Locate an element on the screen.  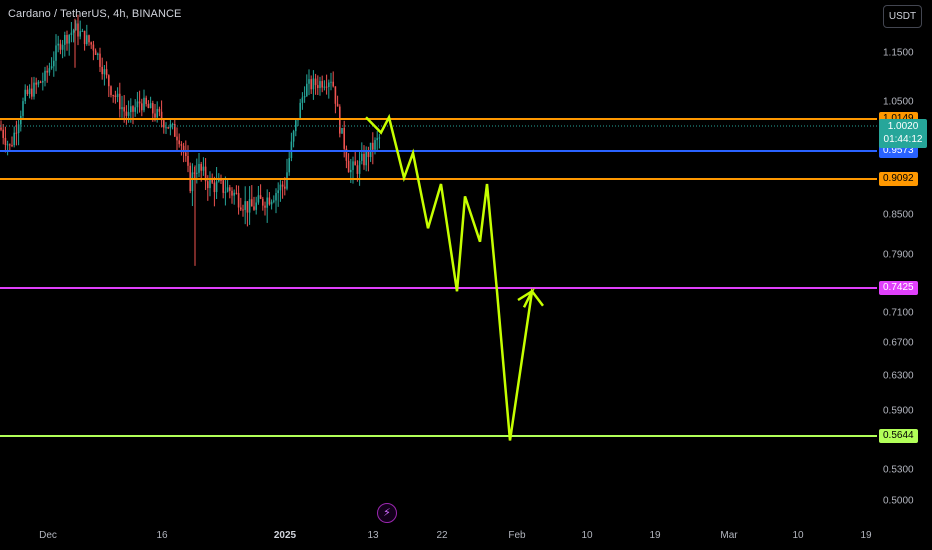
price-axis-label: 0.5900 is located at coordinates (898, 411).